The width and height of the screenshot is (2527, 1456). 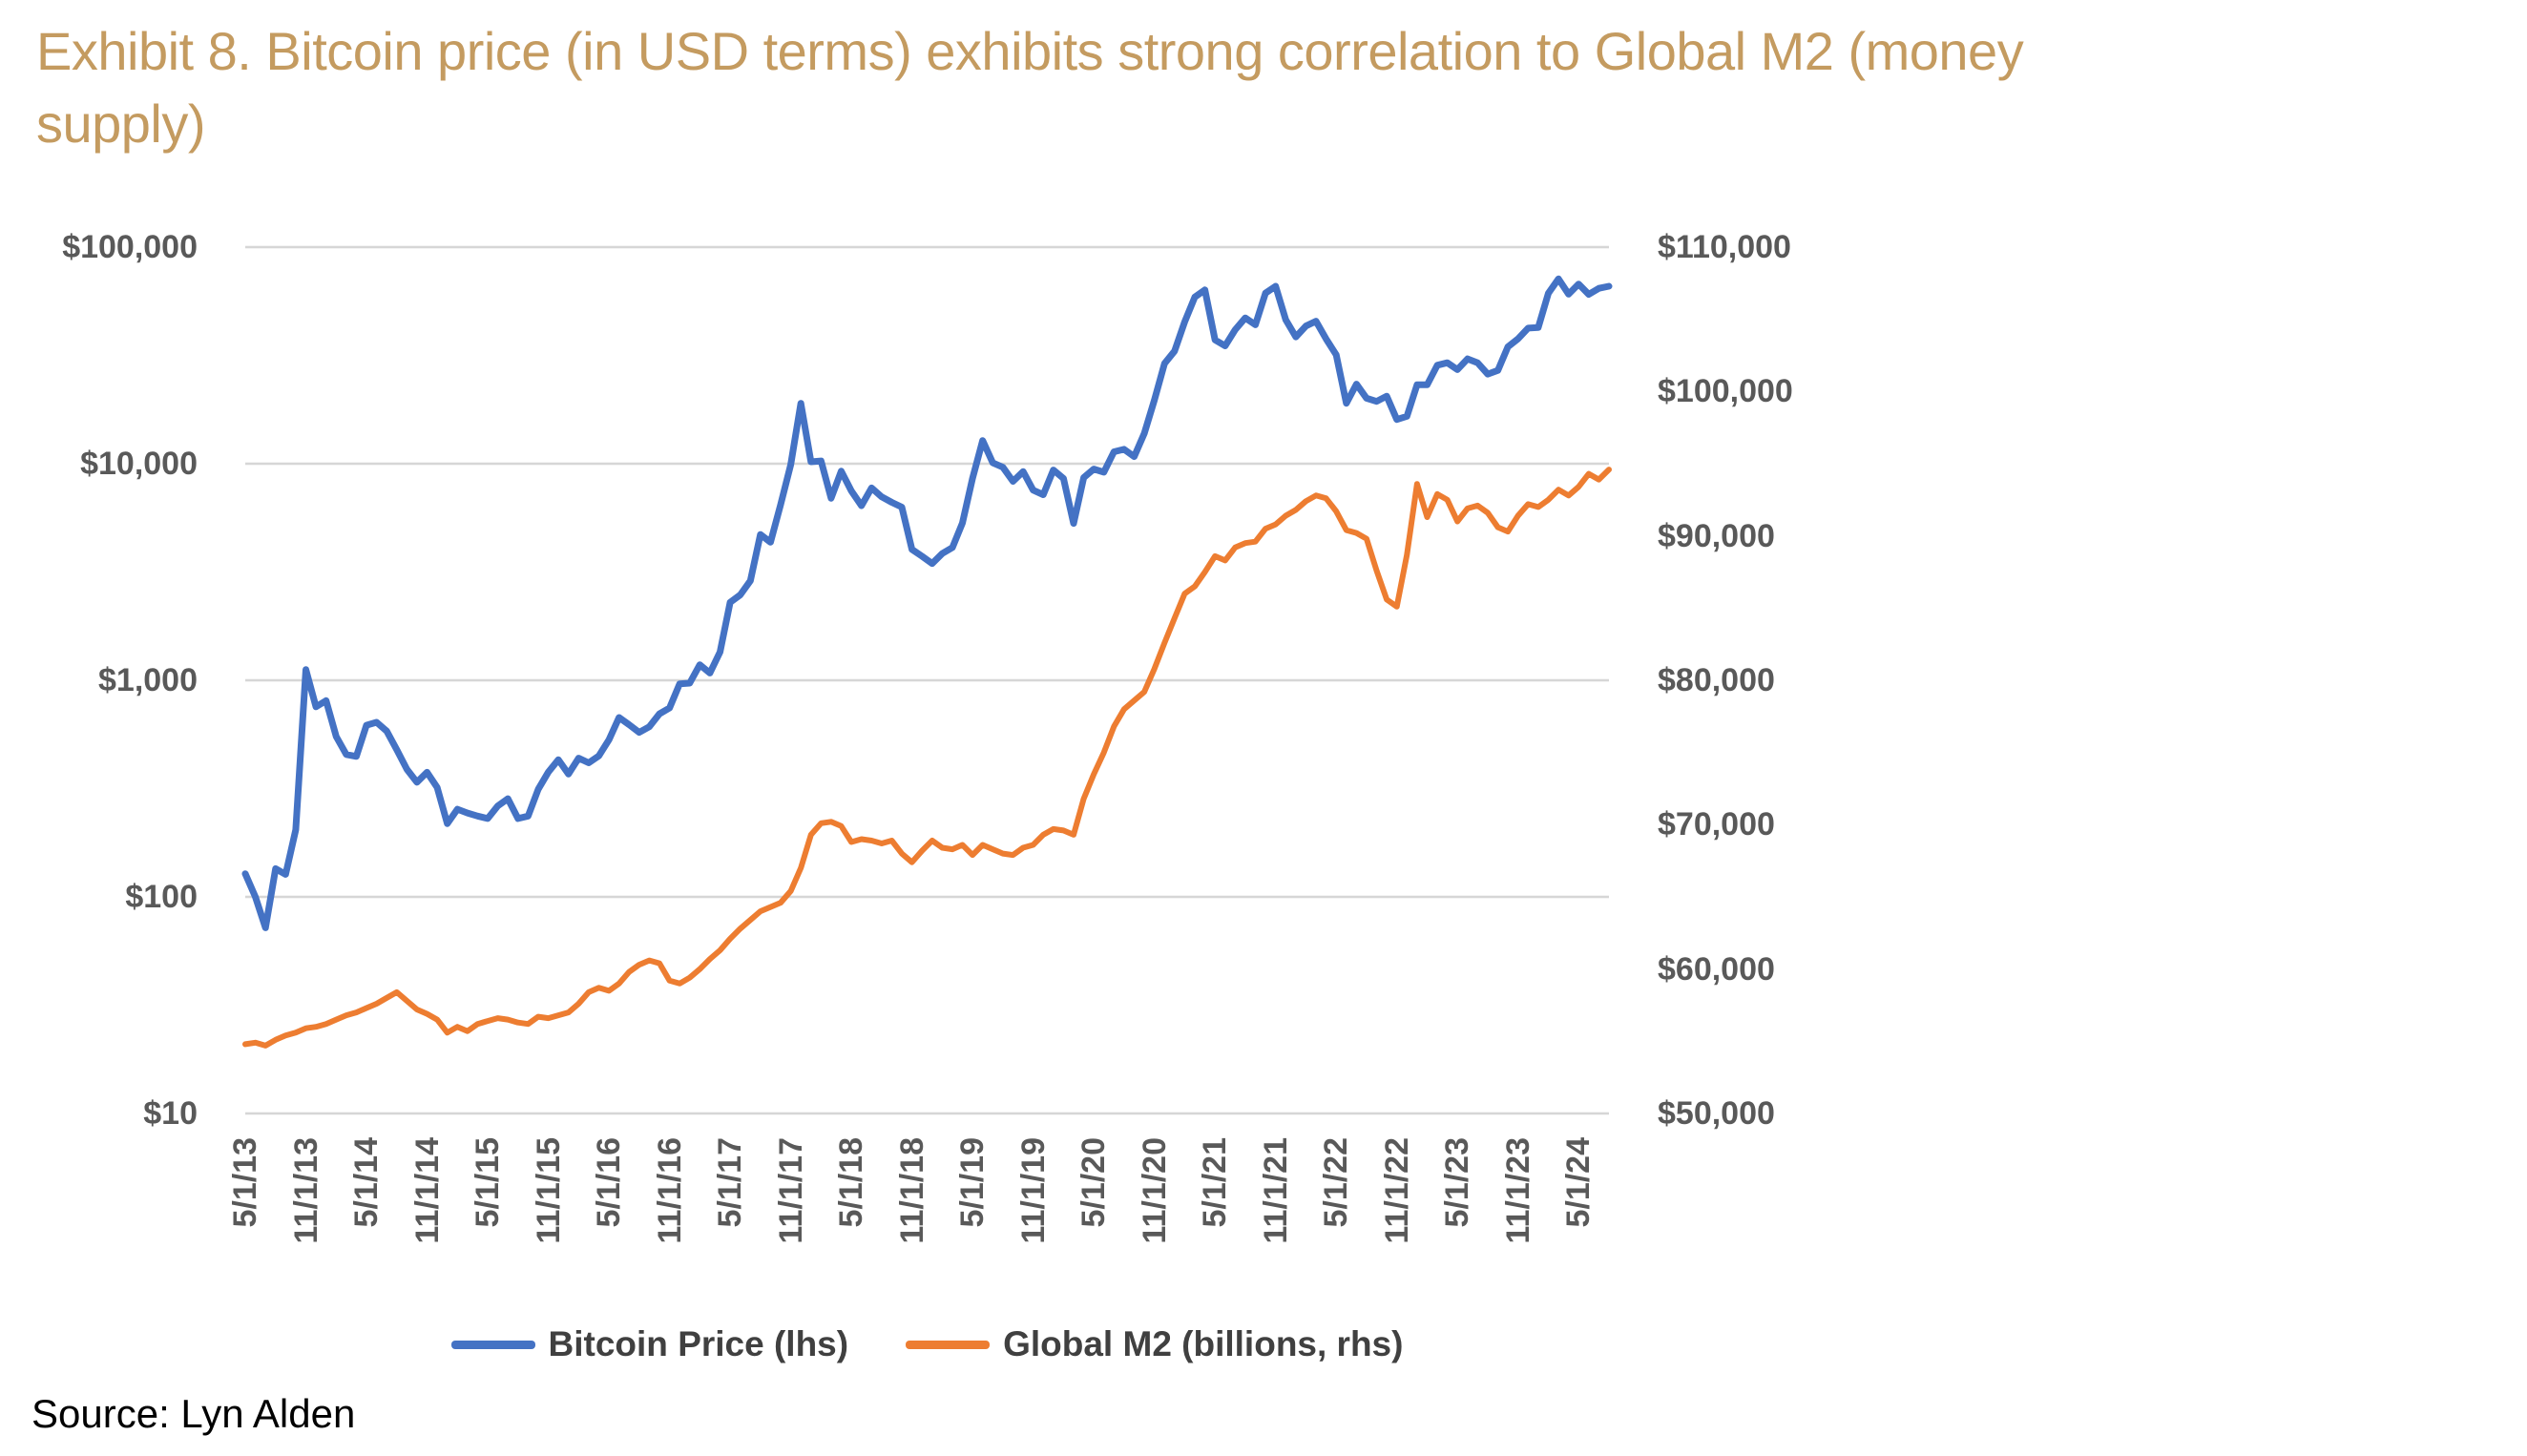 What do you see at coordinates (973, 1183) in the screenshot?
I see `x-axis-tick-label: 5/1/19` at bounding box center [973, 1183].